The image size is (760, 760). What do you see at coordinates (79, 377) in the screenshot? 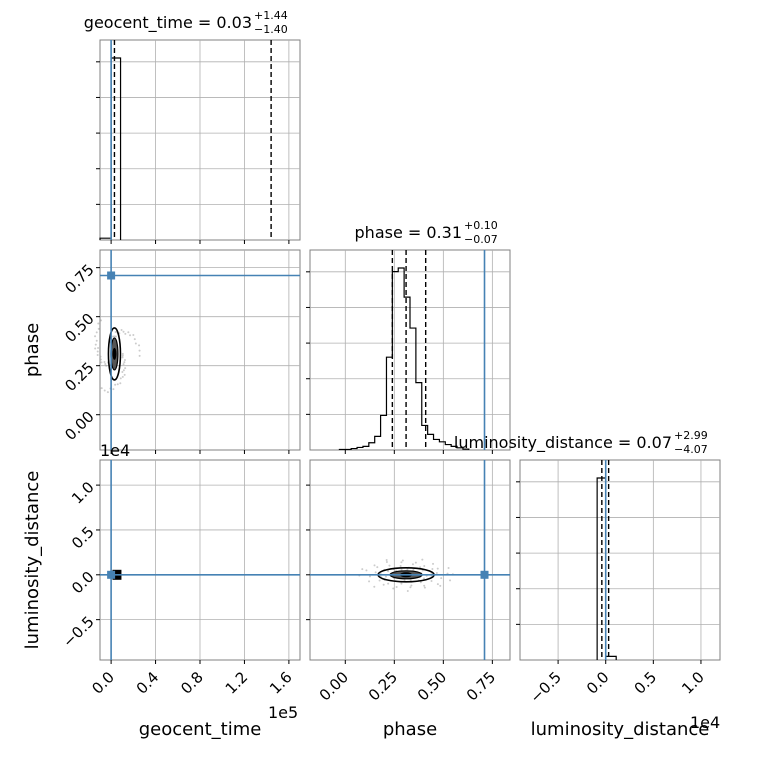
I see `ytick-label-phase-1: 0.25` at bounding box center [79, 377].